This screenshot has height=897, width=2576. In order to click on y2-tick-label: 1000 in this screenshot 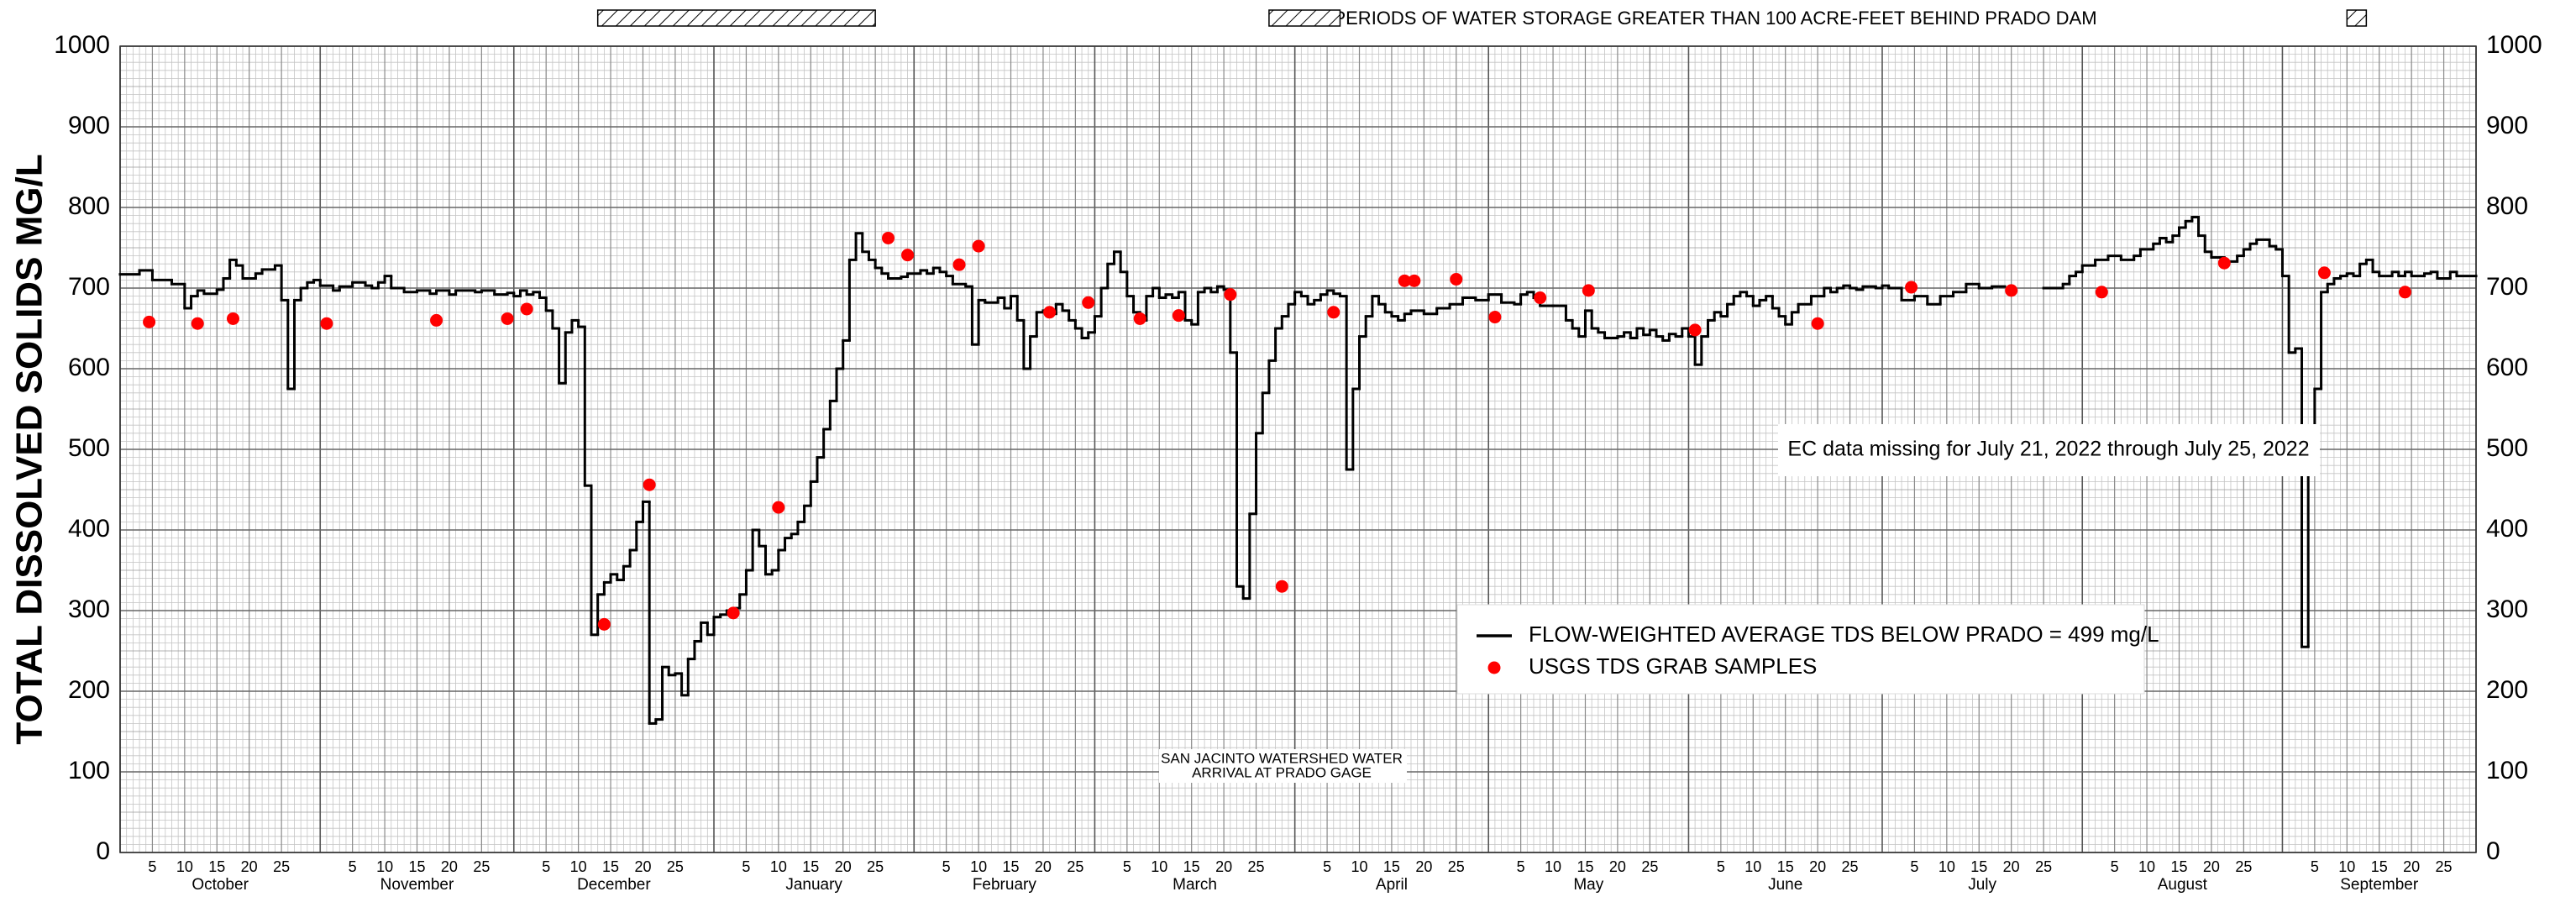, I will do `click(2514, 45)`.